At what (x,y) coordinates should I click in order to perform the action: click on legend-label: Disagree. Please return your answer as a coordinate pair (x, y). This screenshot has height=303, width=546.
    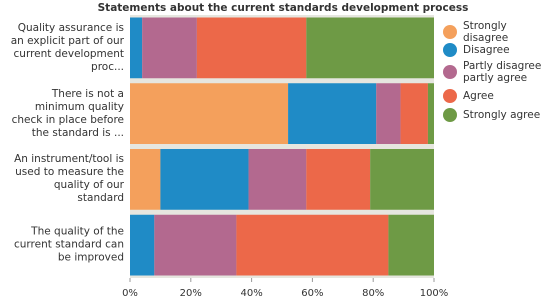
    Looking at the image, I should click on (486, 50).